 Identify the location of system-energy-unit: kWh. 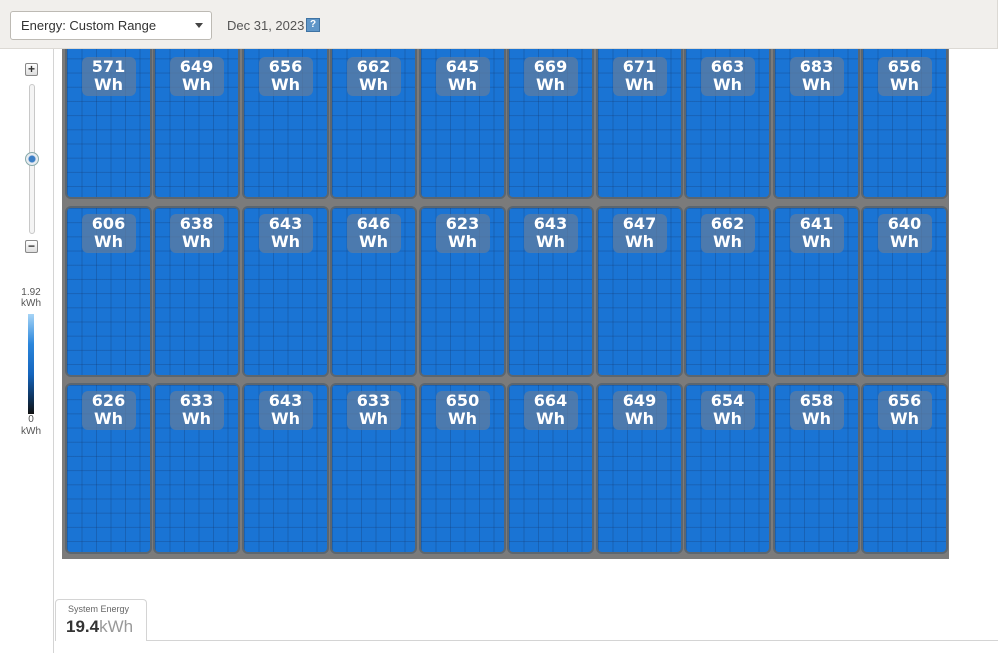
(116, 626).